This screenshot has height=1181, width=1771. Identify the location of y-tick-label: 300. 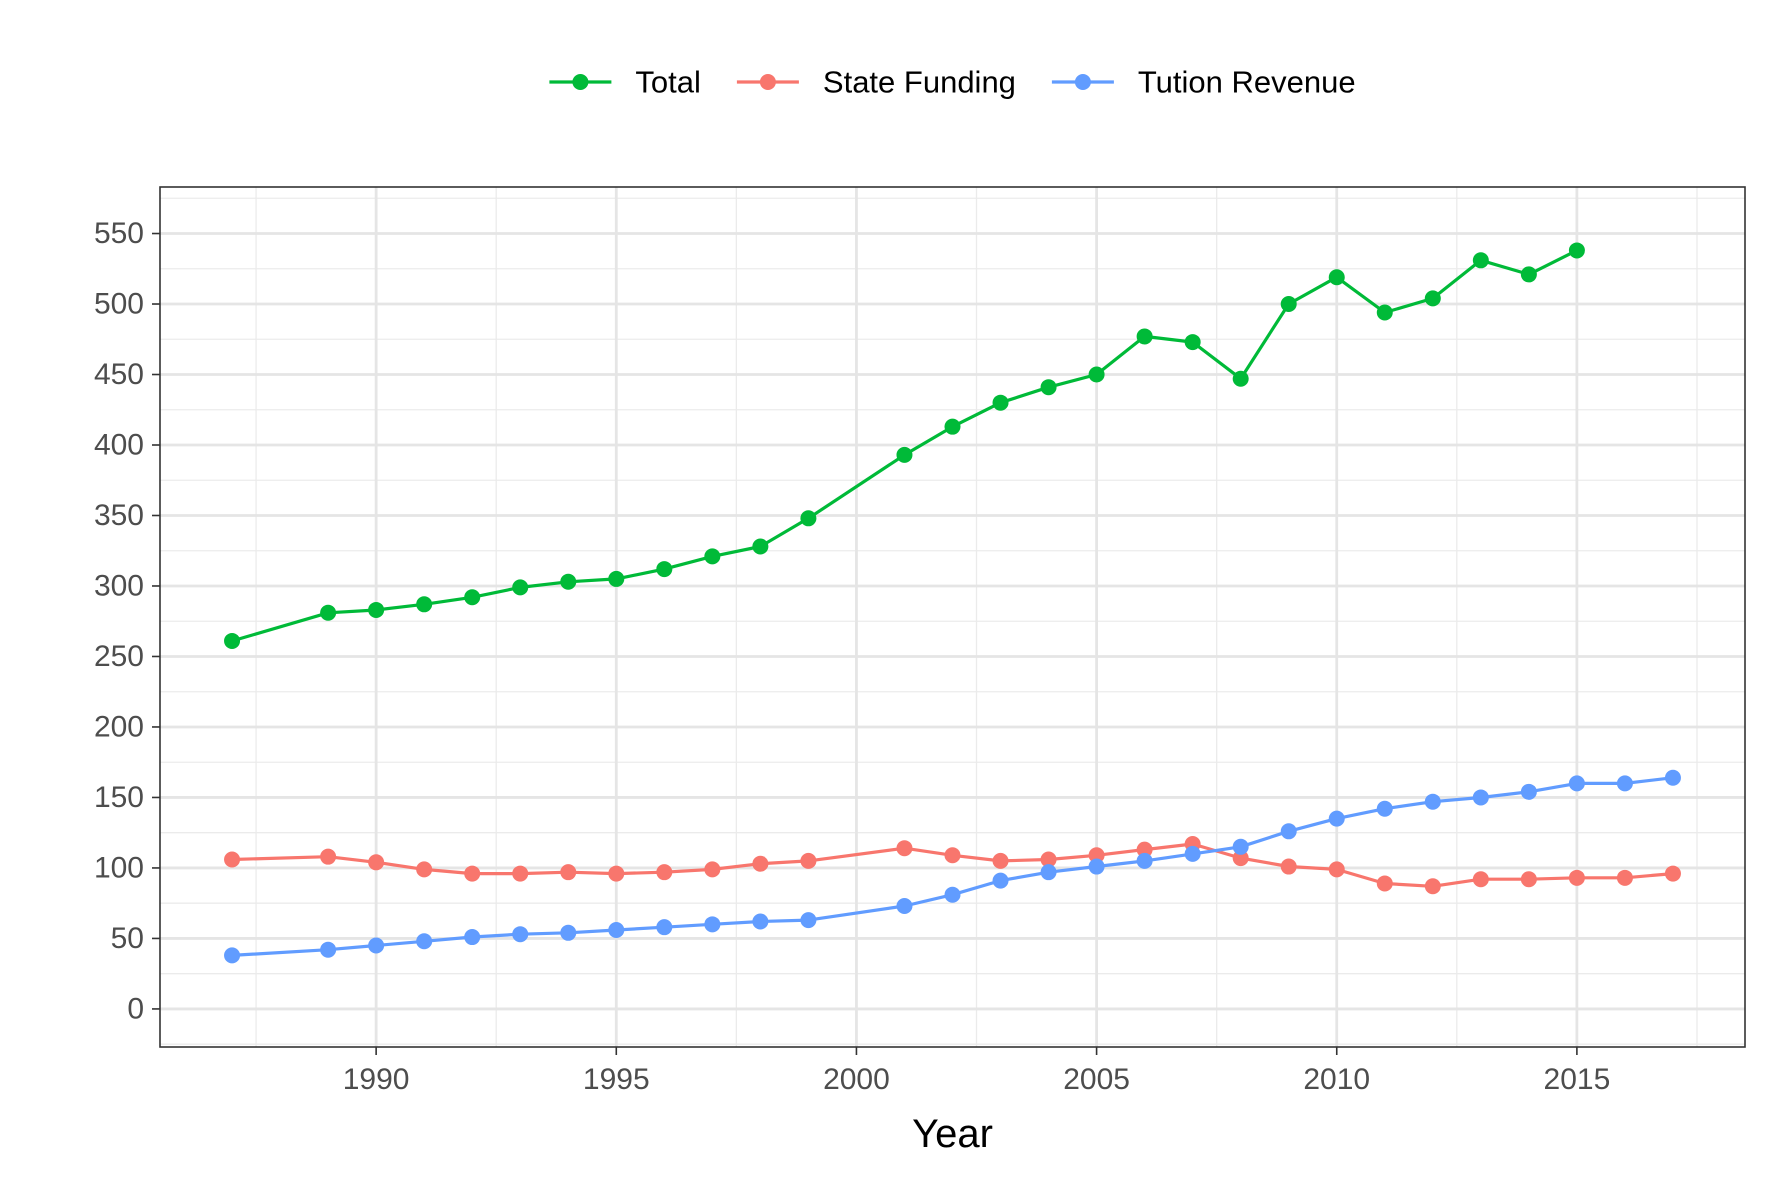
(119, 585).